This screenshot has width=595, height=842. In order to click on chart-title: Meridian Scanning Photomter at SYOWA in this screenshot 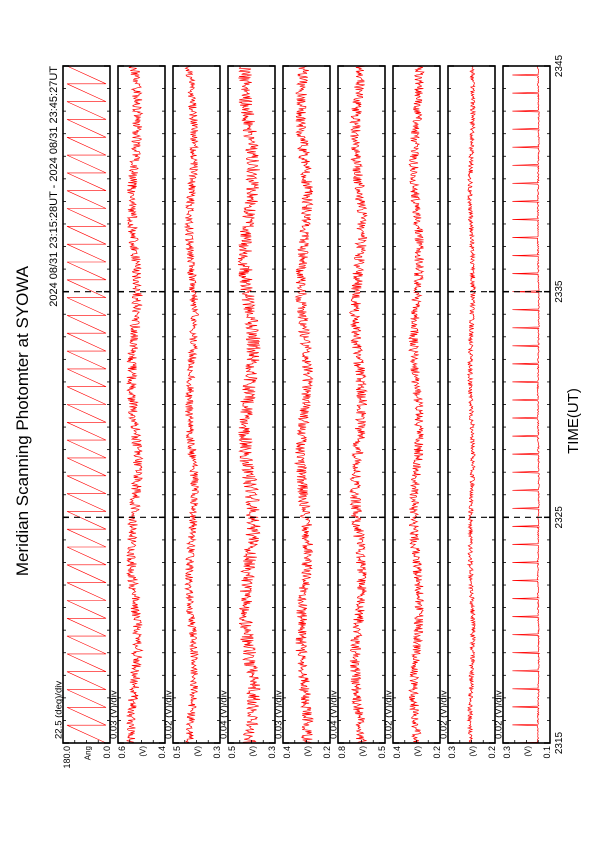, I will do `click(22, 420)`.